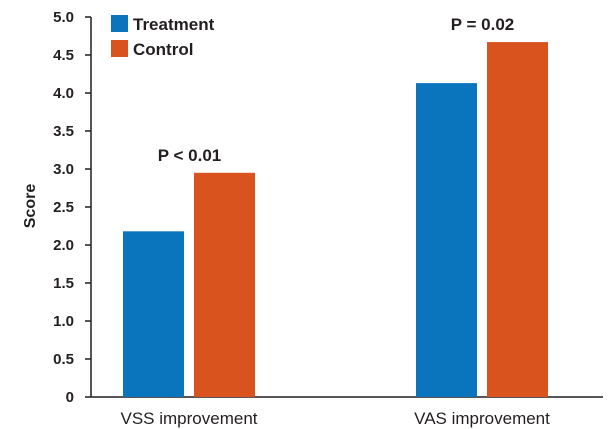 This screenshot has width=611, height=429. Describe the element at coordinates (30, 206) in the screenshot. I see `y-axis-label: Score` at that location.